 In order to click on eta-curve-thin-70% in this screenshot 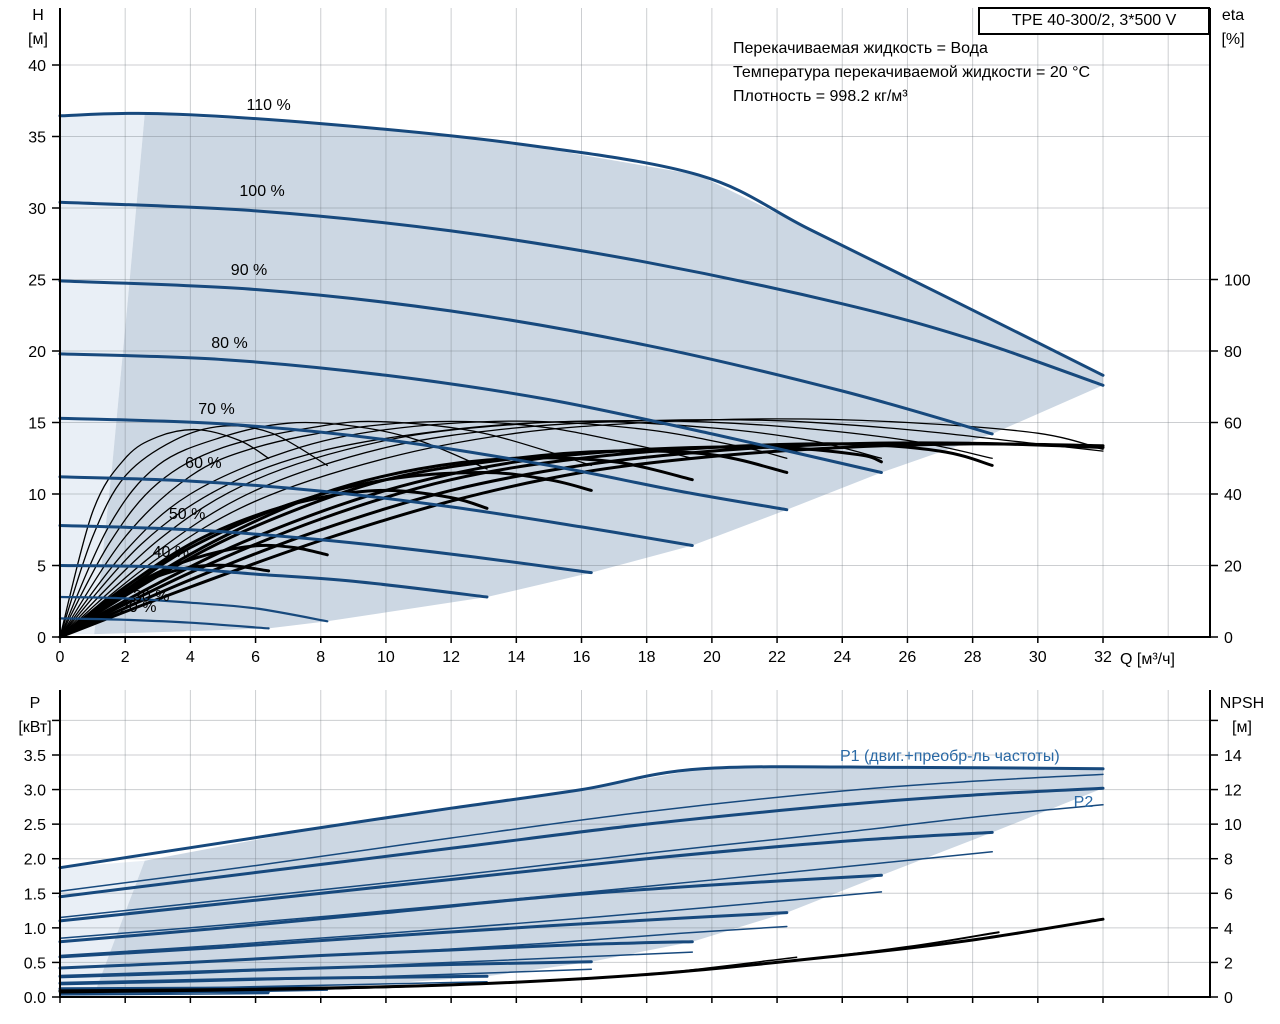, I will do `click(423, 529)`.